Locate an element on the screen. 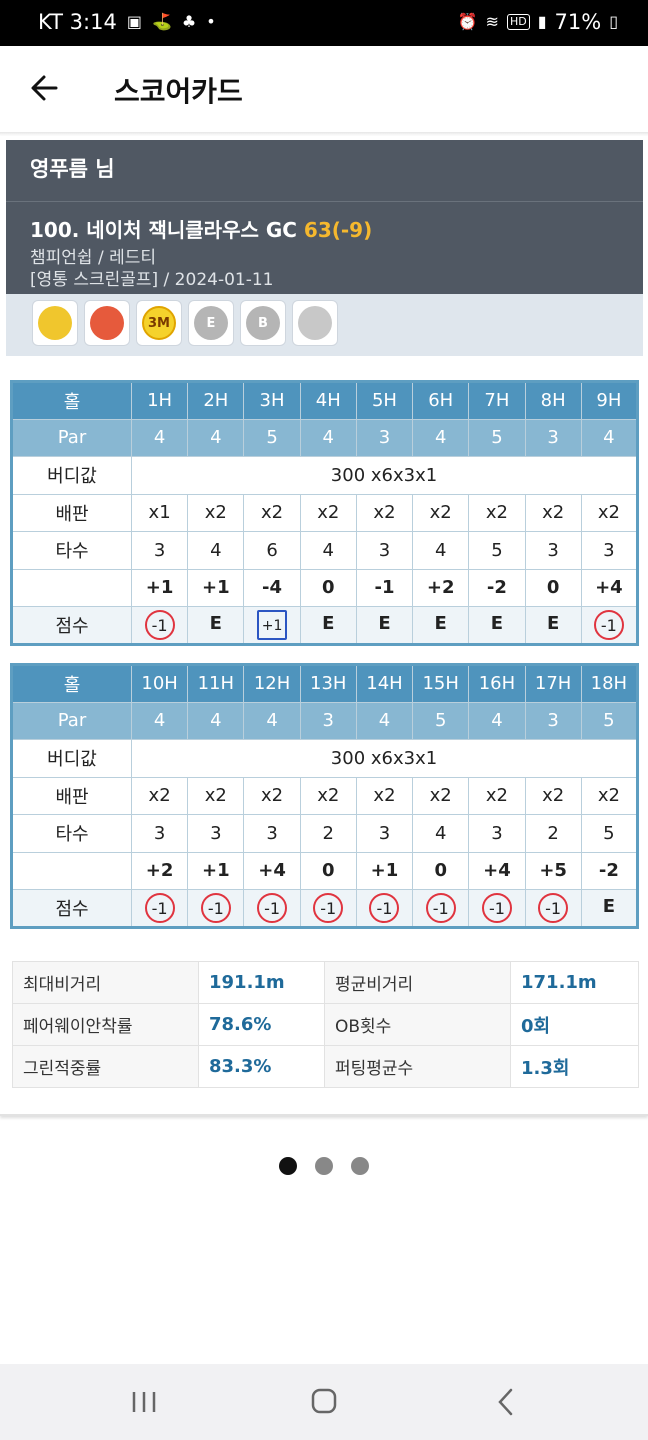 This screenshot has width=648, height=1440. 3m-badge-icon: 3M is located at coordinates (159, 323).